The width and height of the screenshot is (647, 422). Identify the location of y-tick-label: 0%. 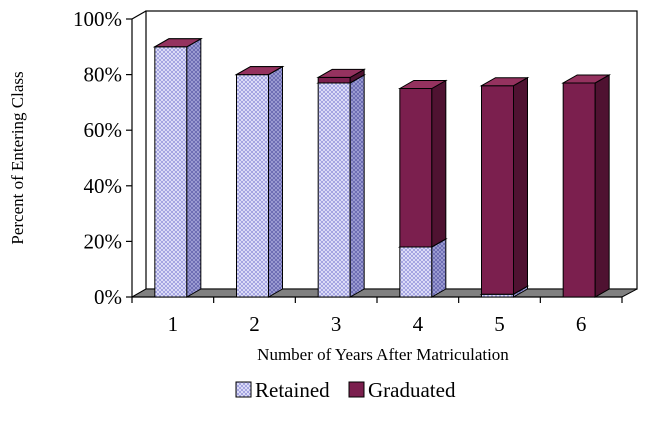
(108, 297).